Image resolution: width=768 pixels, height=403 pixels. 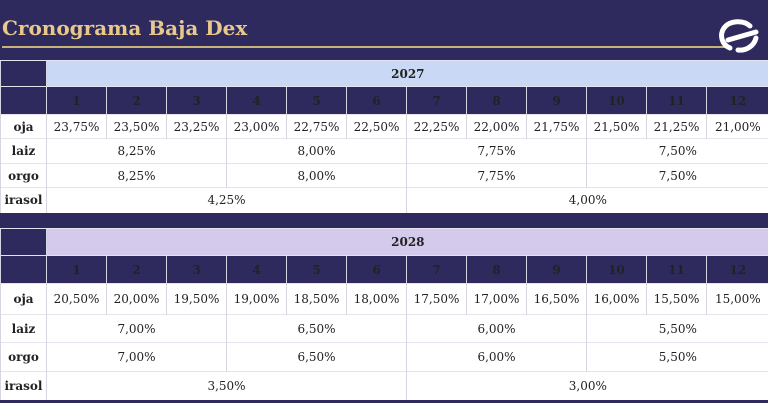 What do you see at coordinates (384, 29) in the screenshot?
I see `header: Cronograma Baja Dex` at bounding box center [384, 29].